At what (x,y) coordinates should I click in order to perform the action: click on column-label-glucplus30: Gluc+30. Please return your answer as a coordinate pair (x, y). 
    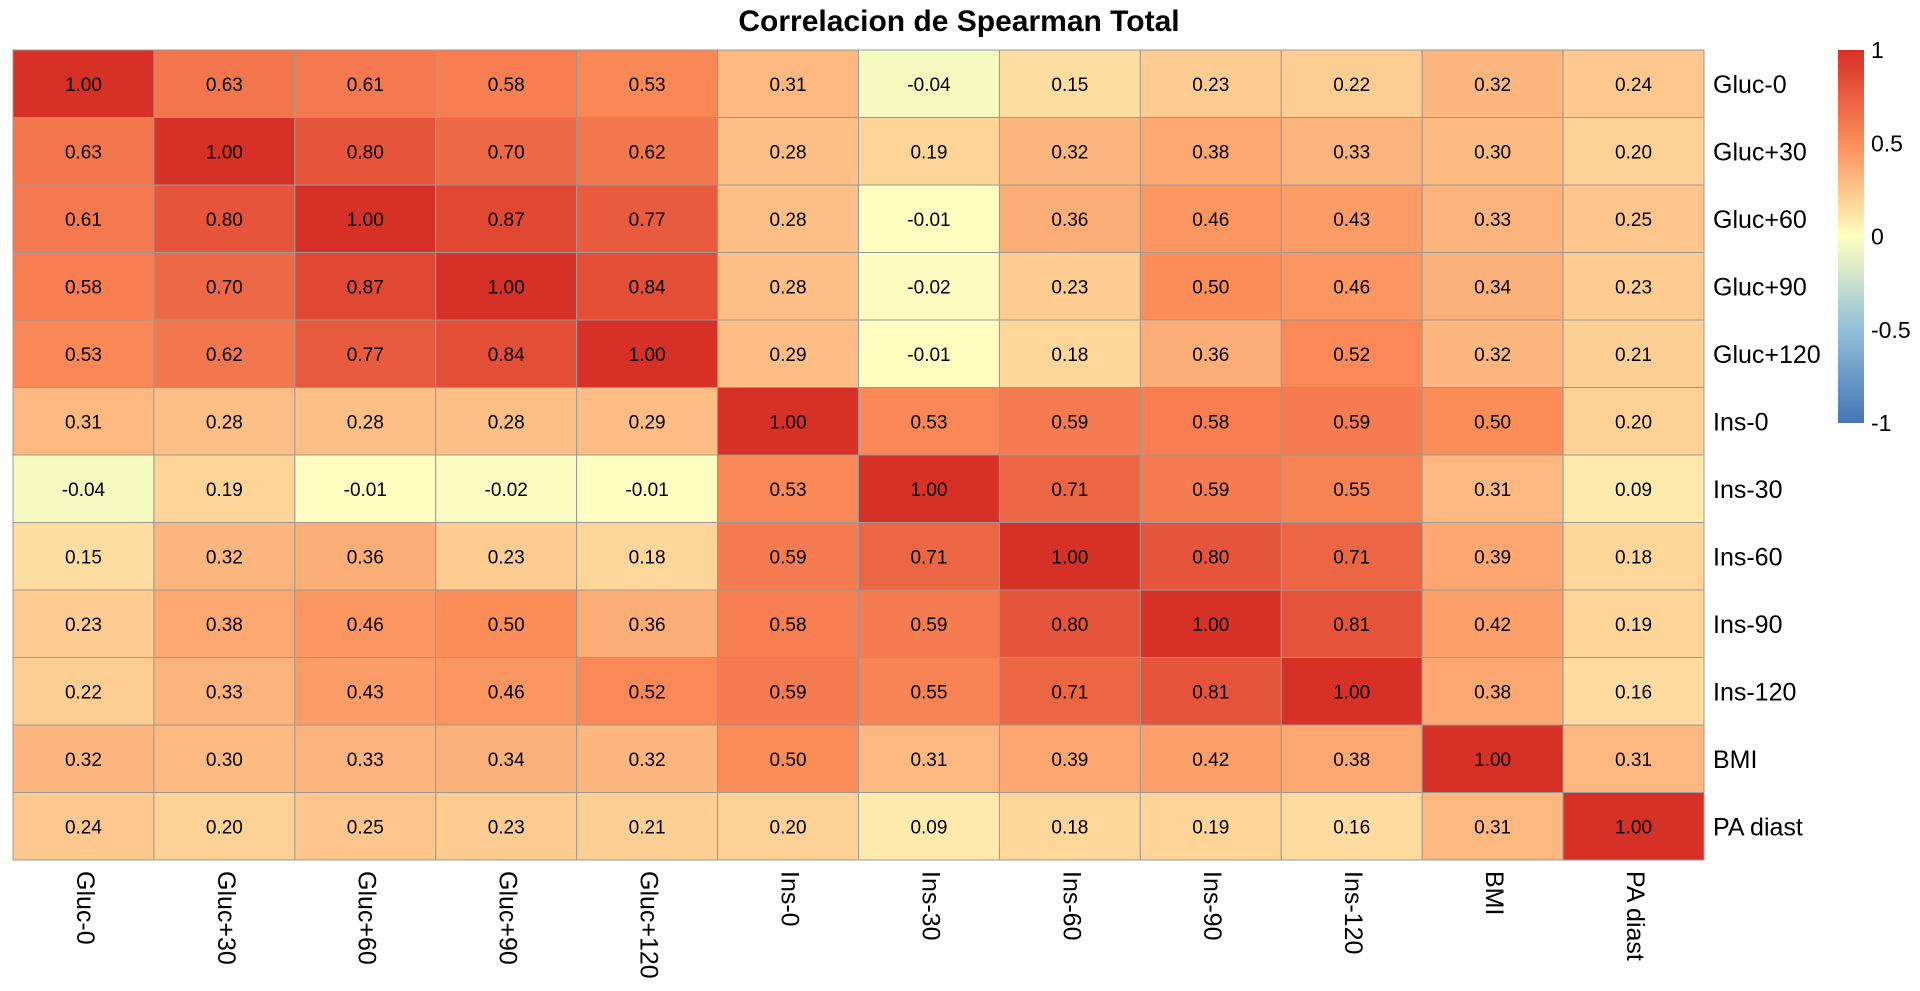
    Looking at the image, I should click on (226, 918).